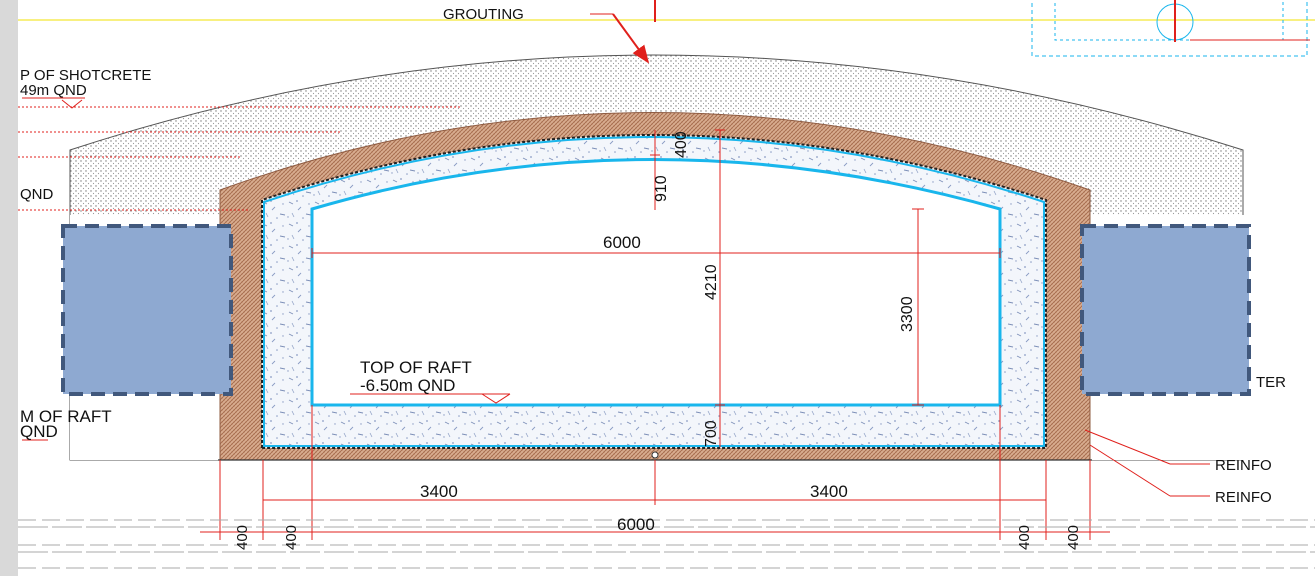 Image resolution: width=1315 pixels, height=581 pixels. Describe the element at coordinates (711, 282) in the screenshot. I see `dim-inner-height: 4210` at that location.